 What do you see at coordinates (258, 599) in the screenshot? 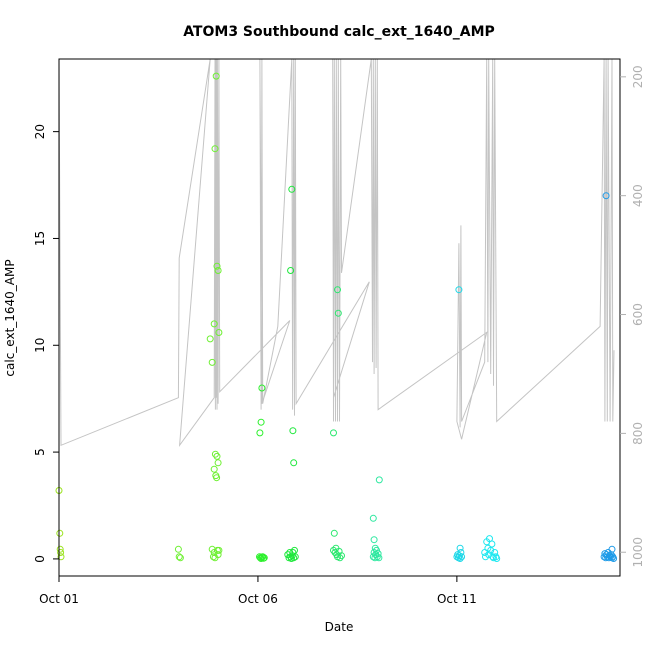
I see `x-tick-label: Oct 06` at bounding box center [258, 599].